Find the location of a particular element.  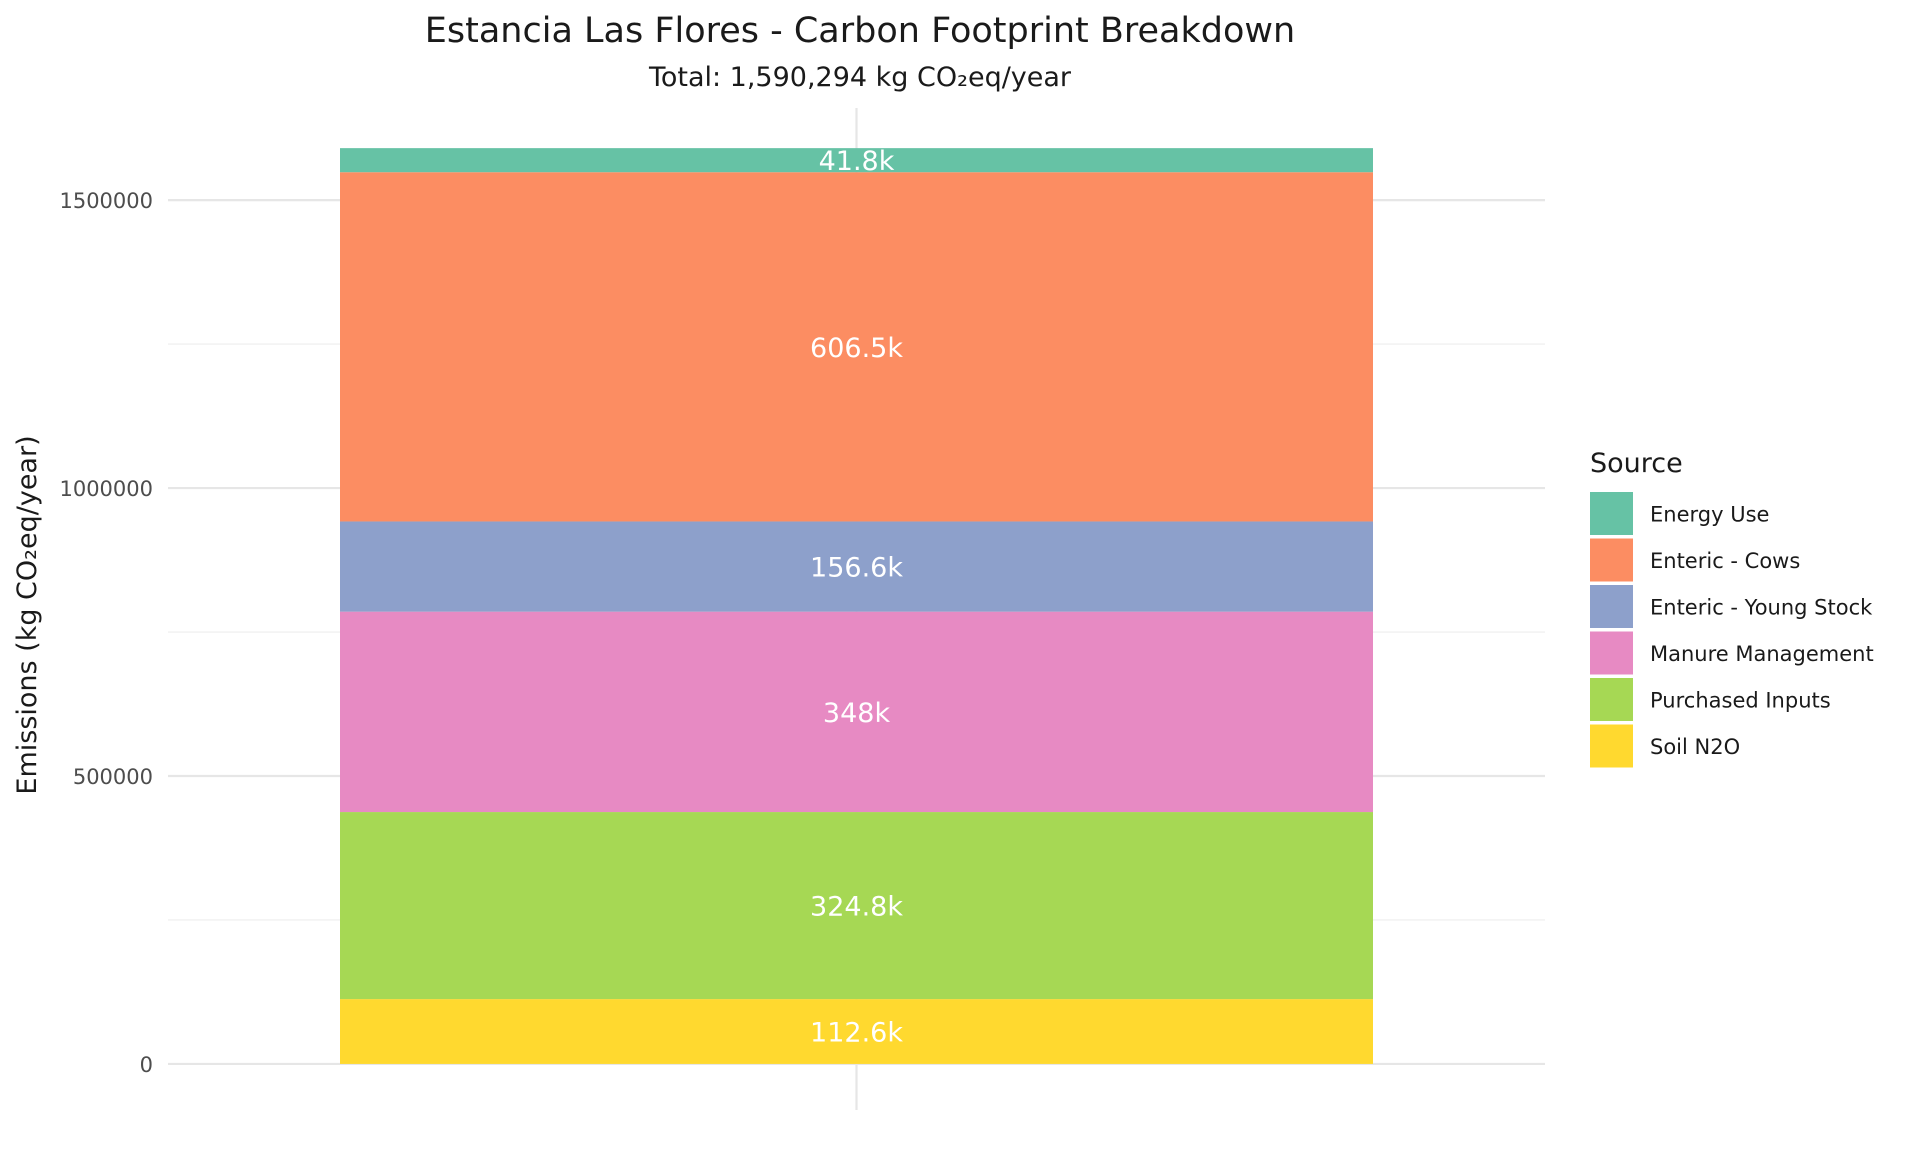

bar-segment-enteric-young-stock is located at coordinates (856, 566).